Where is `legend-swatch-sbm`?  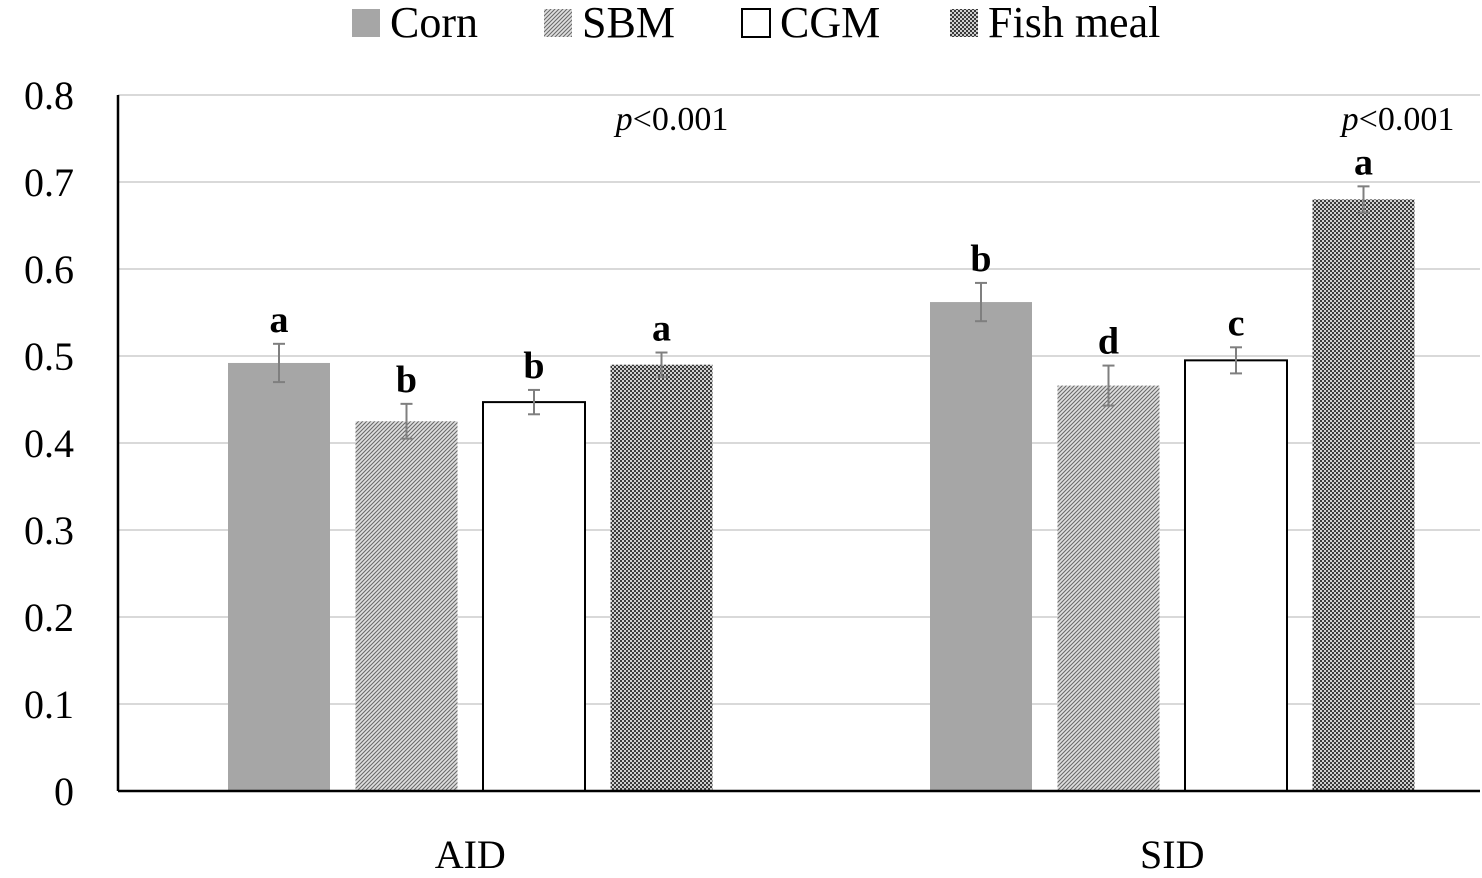 legend-swatch-sbm is located at coordinates (558, 23).